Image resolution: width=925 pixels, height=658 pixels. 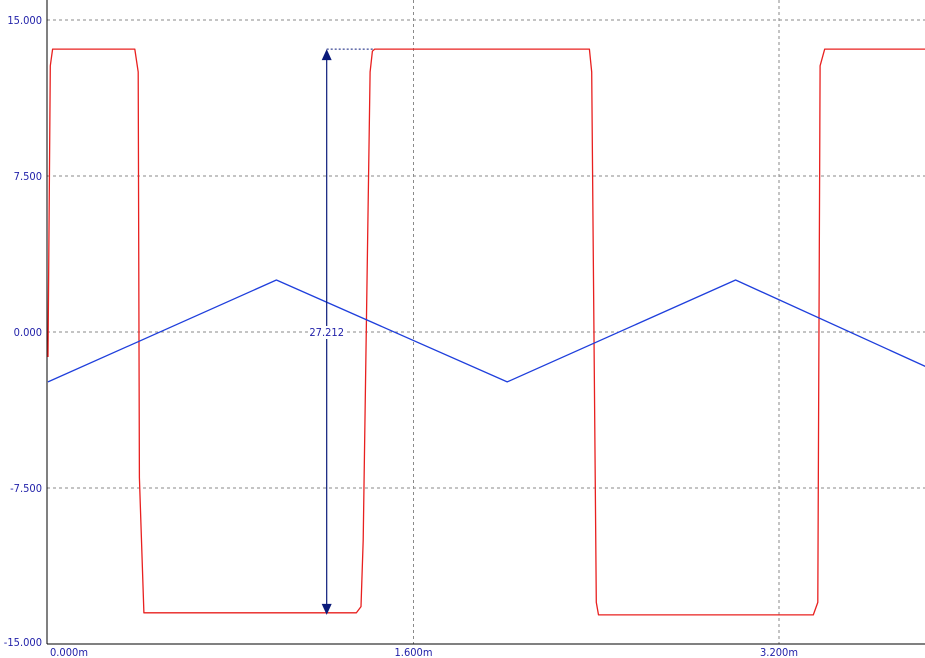 I want to click on y-tick-label-0: 15.000, so click(x=24, y=20).